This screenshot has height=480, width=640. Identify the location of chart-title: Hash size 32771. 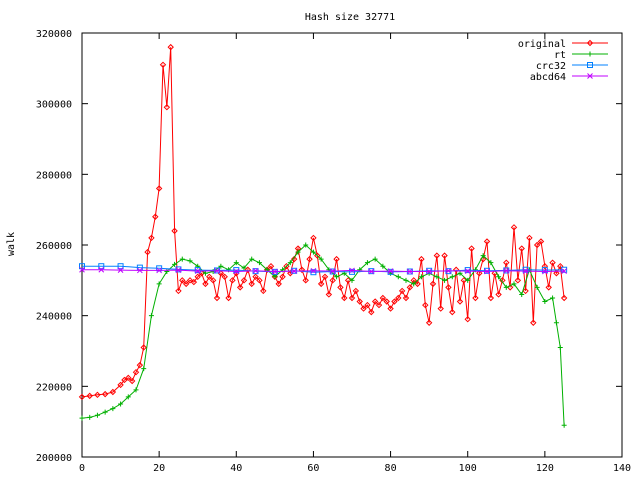
(350, 17).